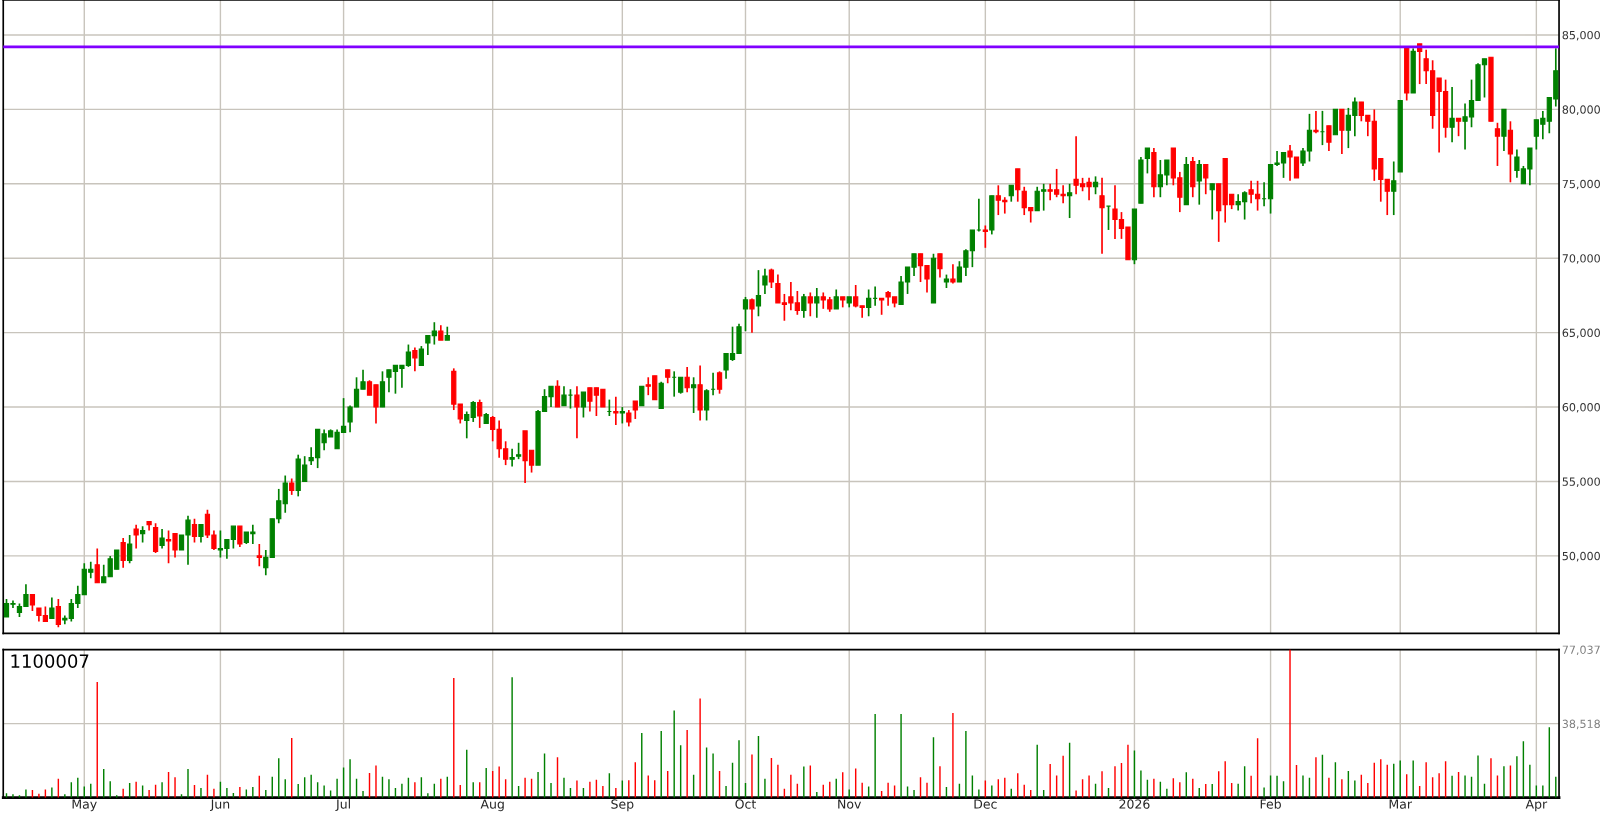  Describe the element at coordinates (1581, 556) in the screenshot. I see `y-tick-label: 50,000` at that location.